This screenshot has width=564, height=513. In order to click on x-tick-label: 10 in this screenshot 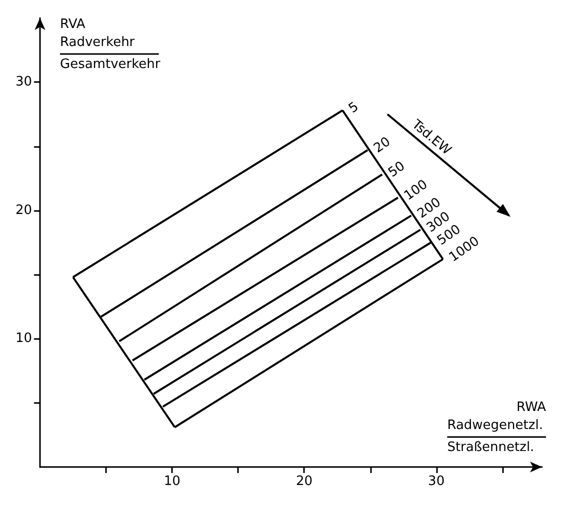, I will do `click(172, 481)`.